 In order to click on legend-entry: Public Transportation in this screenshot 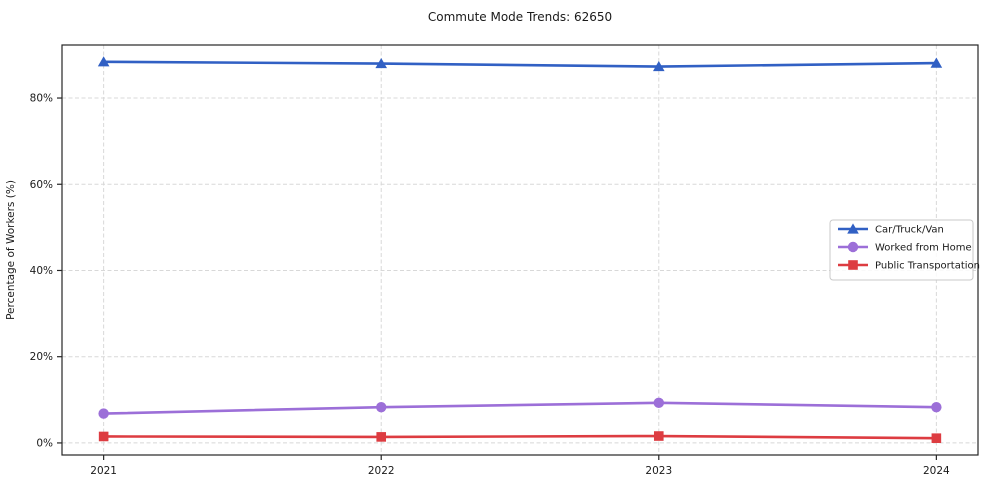, I will do `click(909, 266)`.